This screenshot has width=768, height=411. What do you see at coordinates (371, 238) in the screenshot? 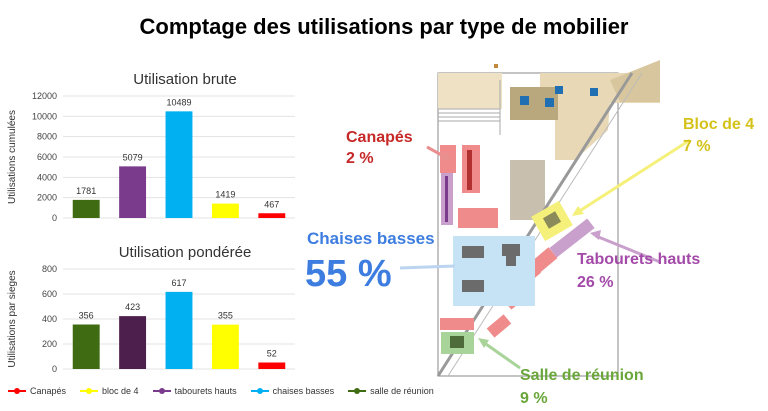
I see `callout-chaises-name: Chaises basses` at bounding box center [371, 238].